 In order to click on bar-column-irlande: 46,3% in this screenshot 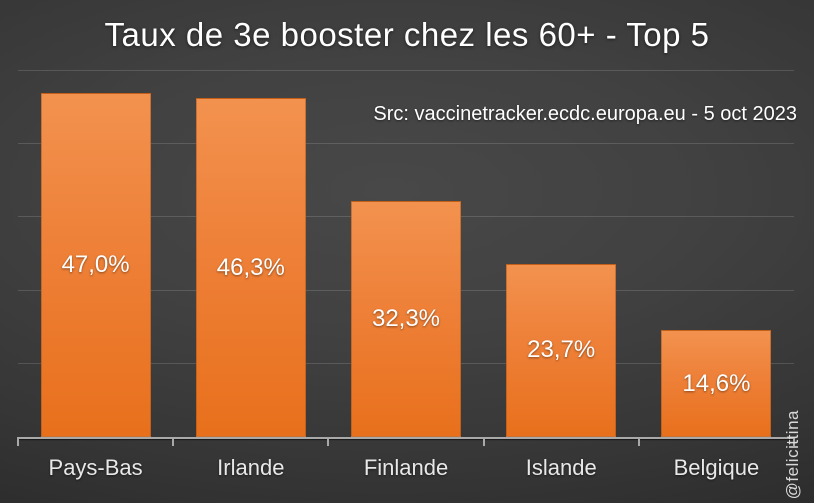, I will do `click(250, 254)`.